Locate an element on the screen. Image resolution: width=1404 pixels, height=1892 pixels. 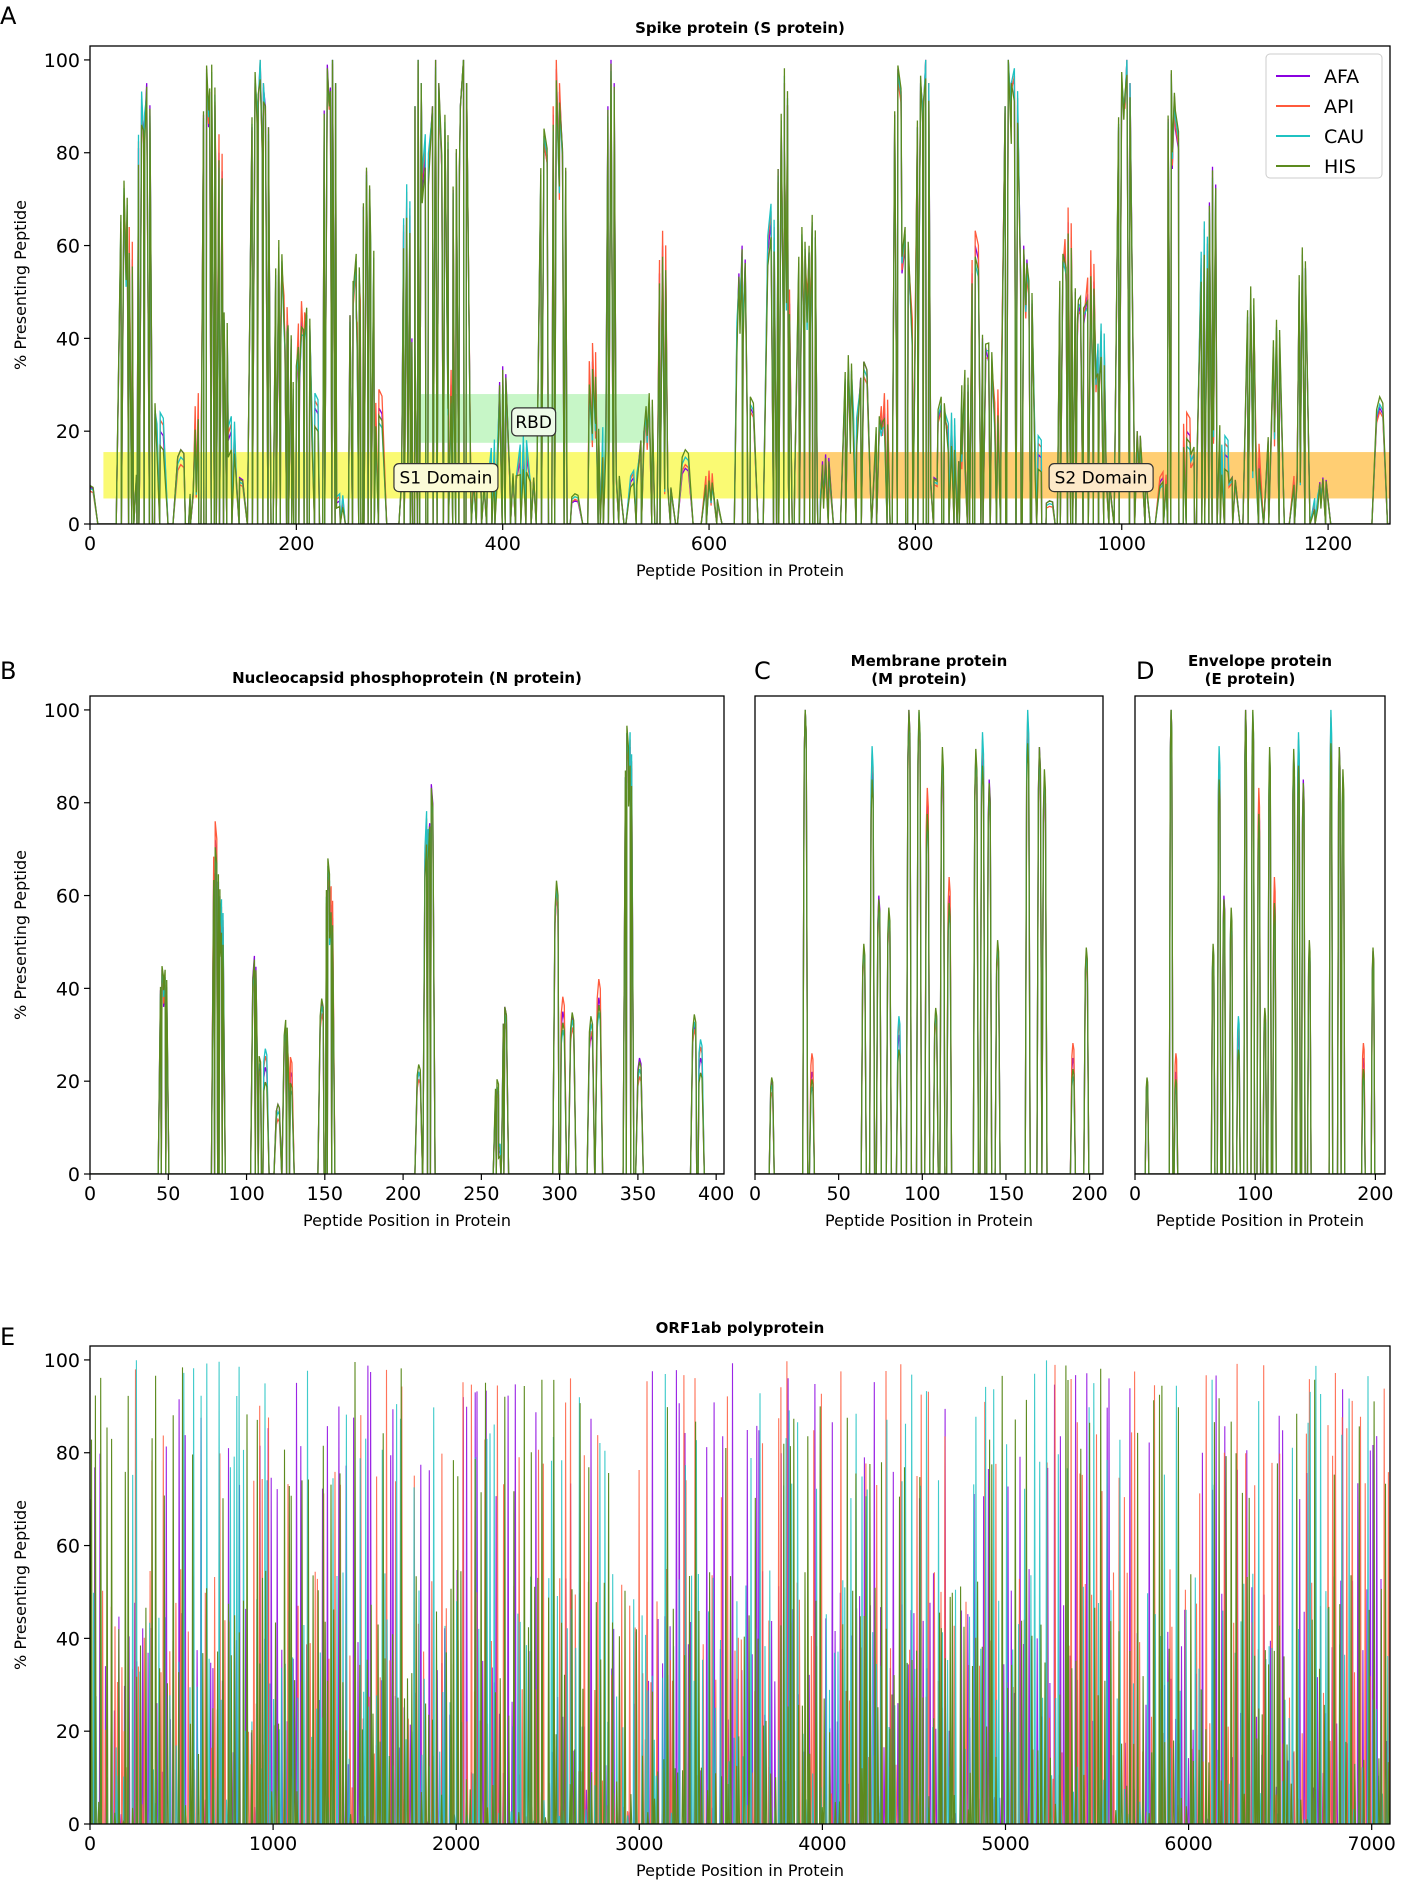
x-tick-label: 2000 is located at coordinates (456, 1844).